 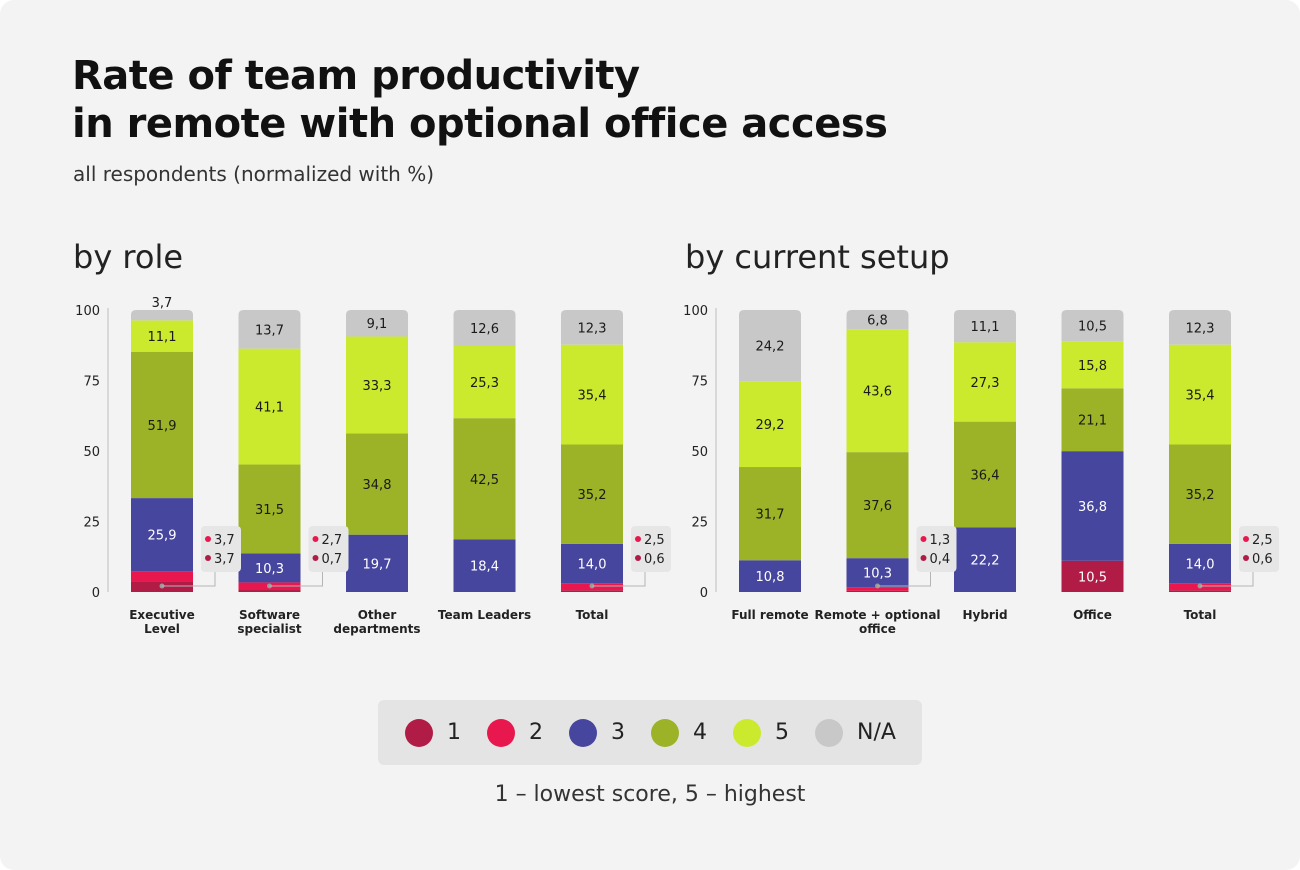 What do you see at coordinates (855, 732) in the screenshot?
I see `legend-item-na: N/A` at bounding box center [855, 732].